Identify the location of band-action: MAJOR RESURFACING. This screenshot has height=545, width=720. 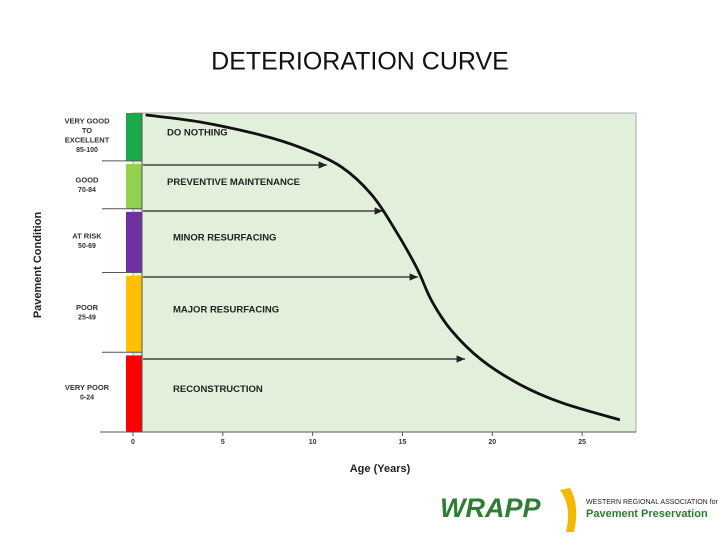
(226, 309).